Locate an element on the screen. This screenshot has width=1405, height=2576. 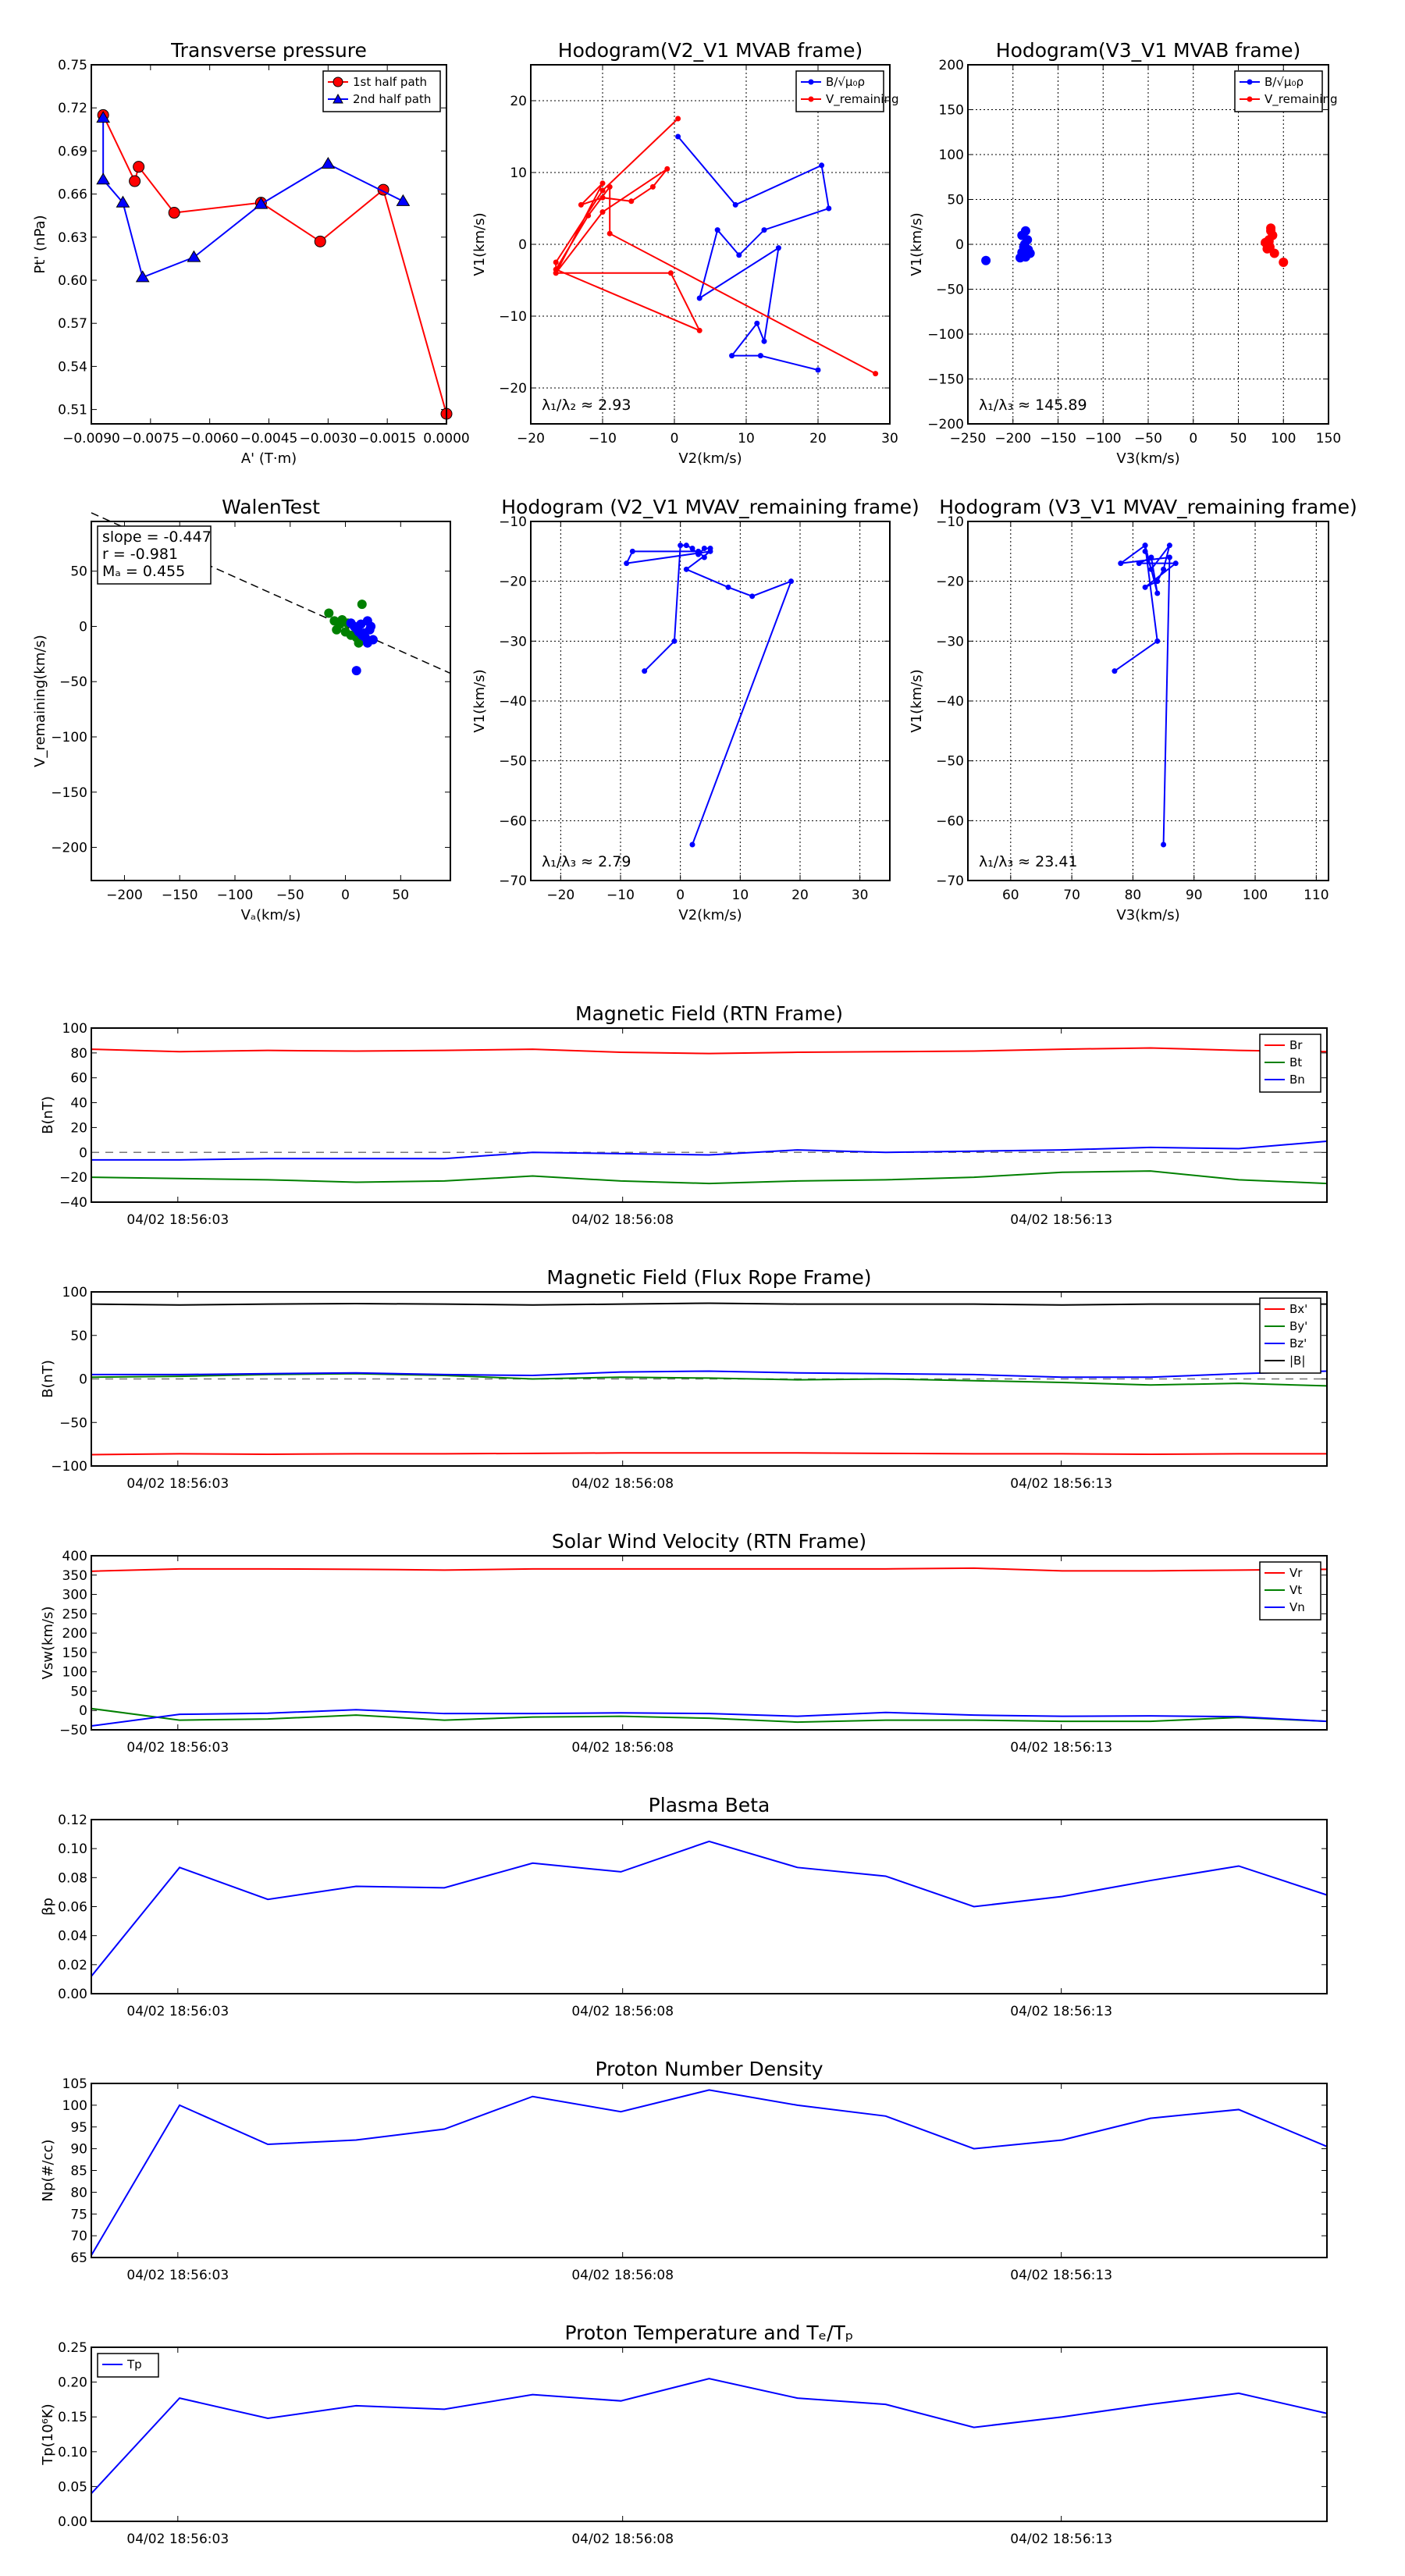
chart-title: Hodogram (V2_V1 MVAV_remaining frame) is located at coordinates (710, 507).